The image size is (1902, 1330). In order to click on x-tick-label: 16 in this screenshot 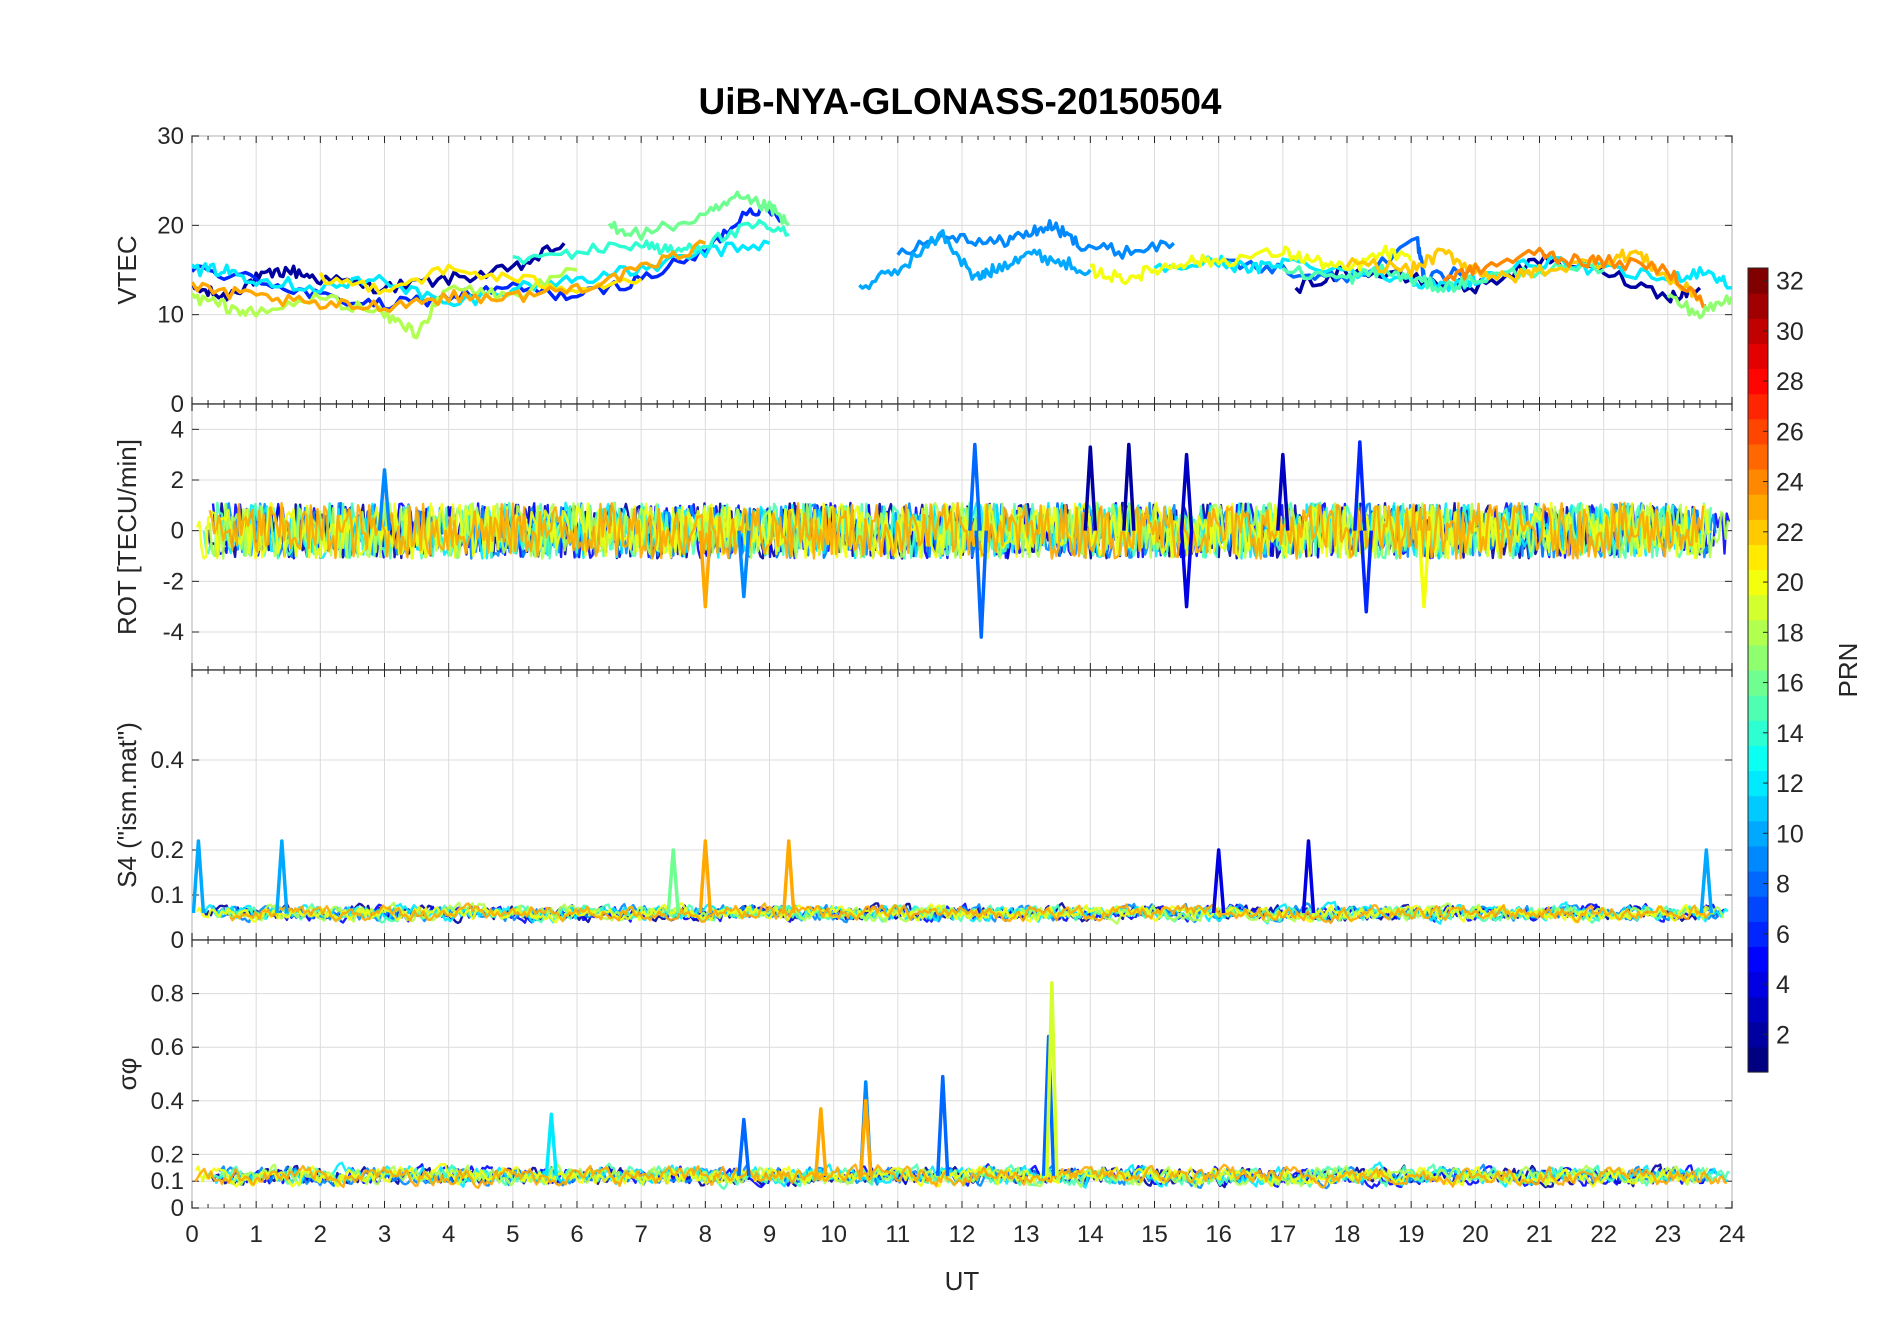, I will do `click(1218, 1234)`.